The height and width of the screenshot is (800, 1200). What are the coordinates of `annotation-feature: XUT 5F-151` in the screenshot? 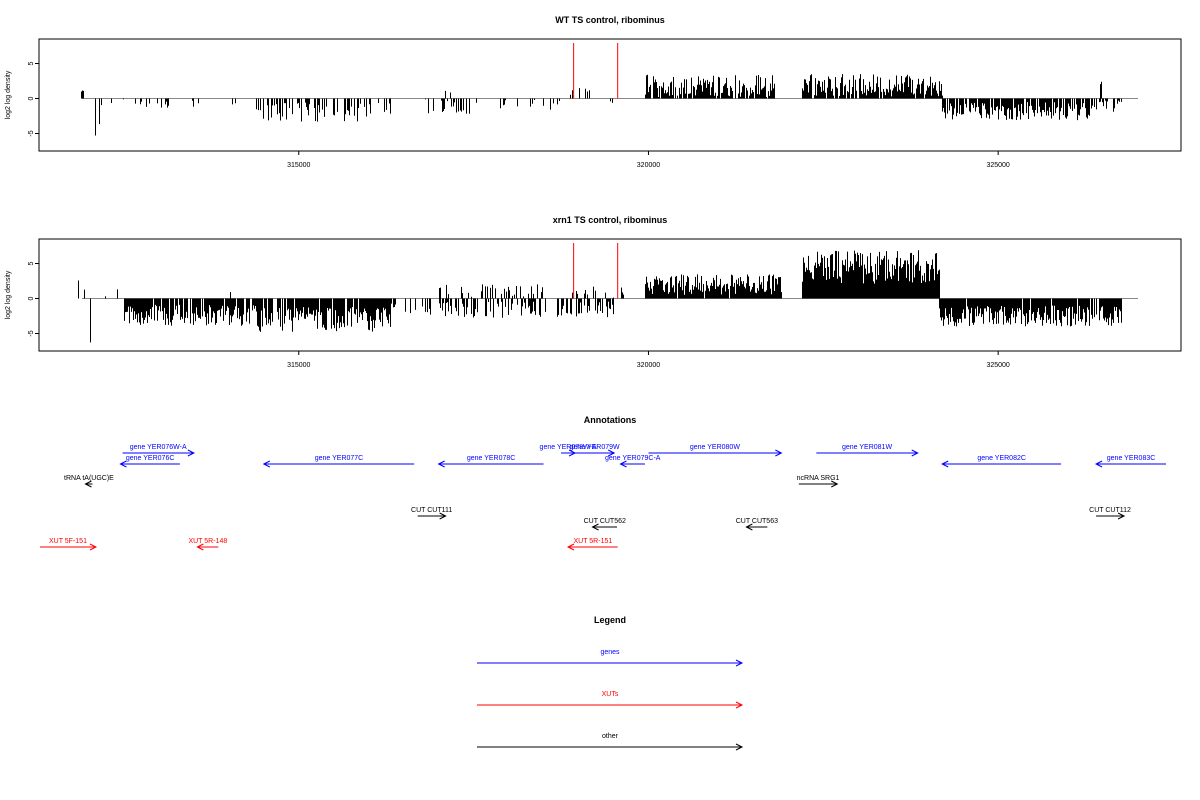 It's located at (69, 544).